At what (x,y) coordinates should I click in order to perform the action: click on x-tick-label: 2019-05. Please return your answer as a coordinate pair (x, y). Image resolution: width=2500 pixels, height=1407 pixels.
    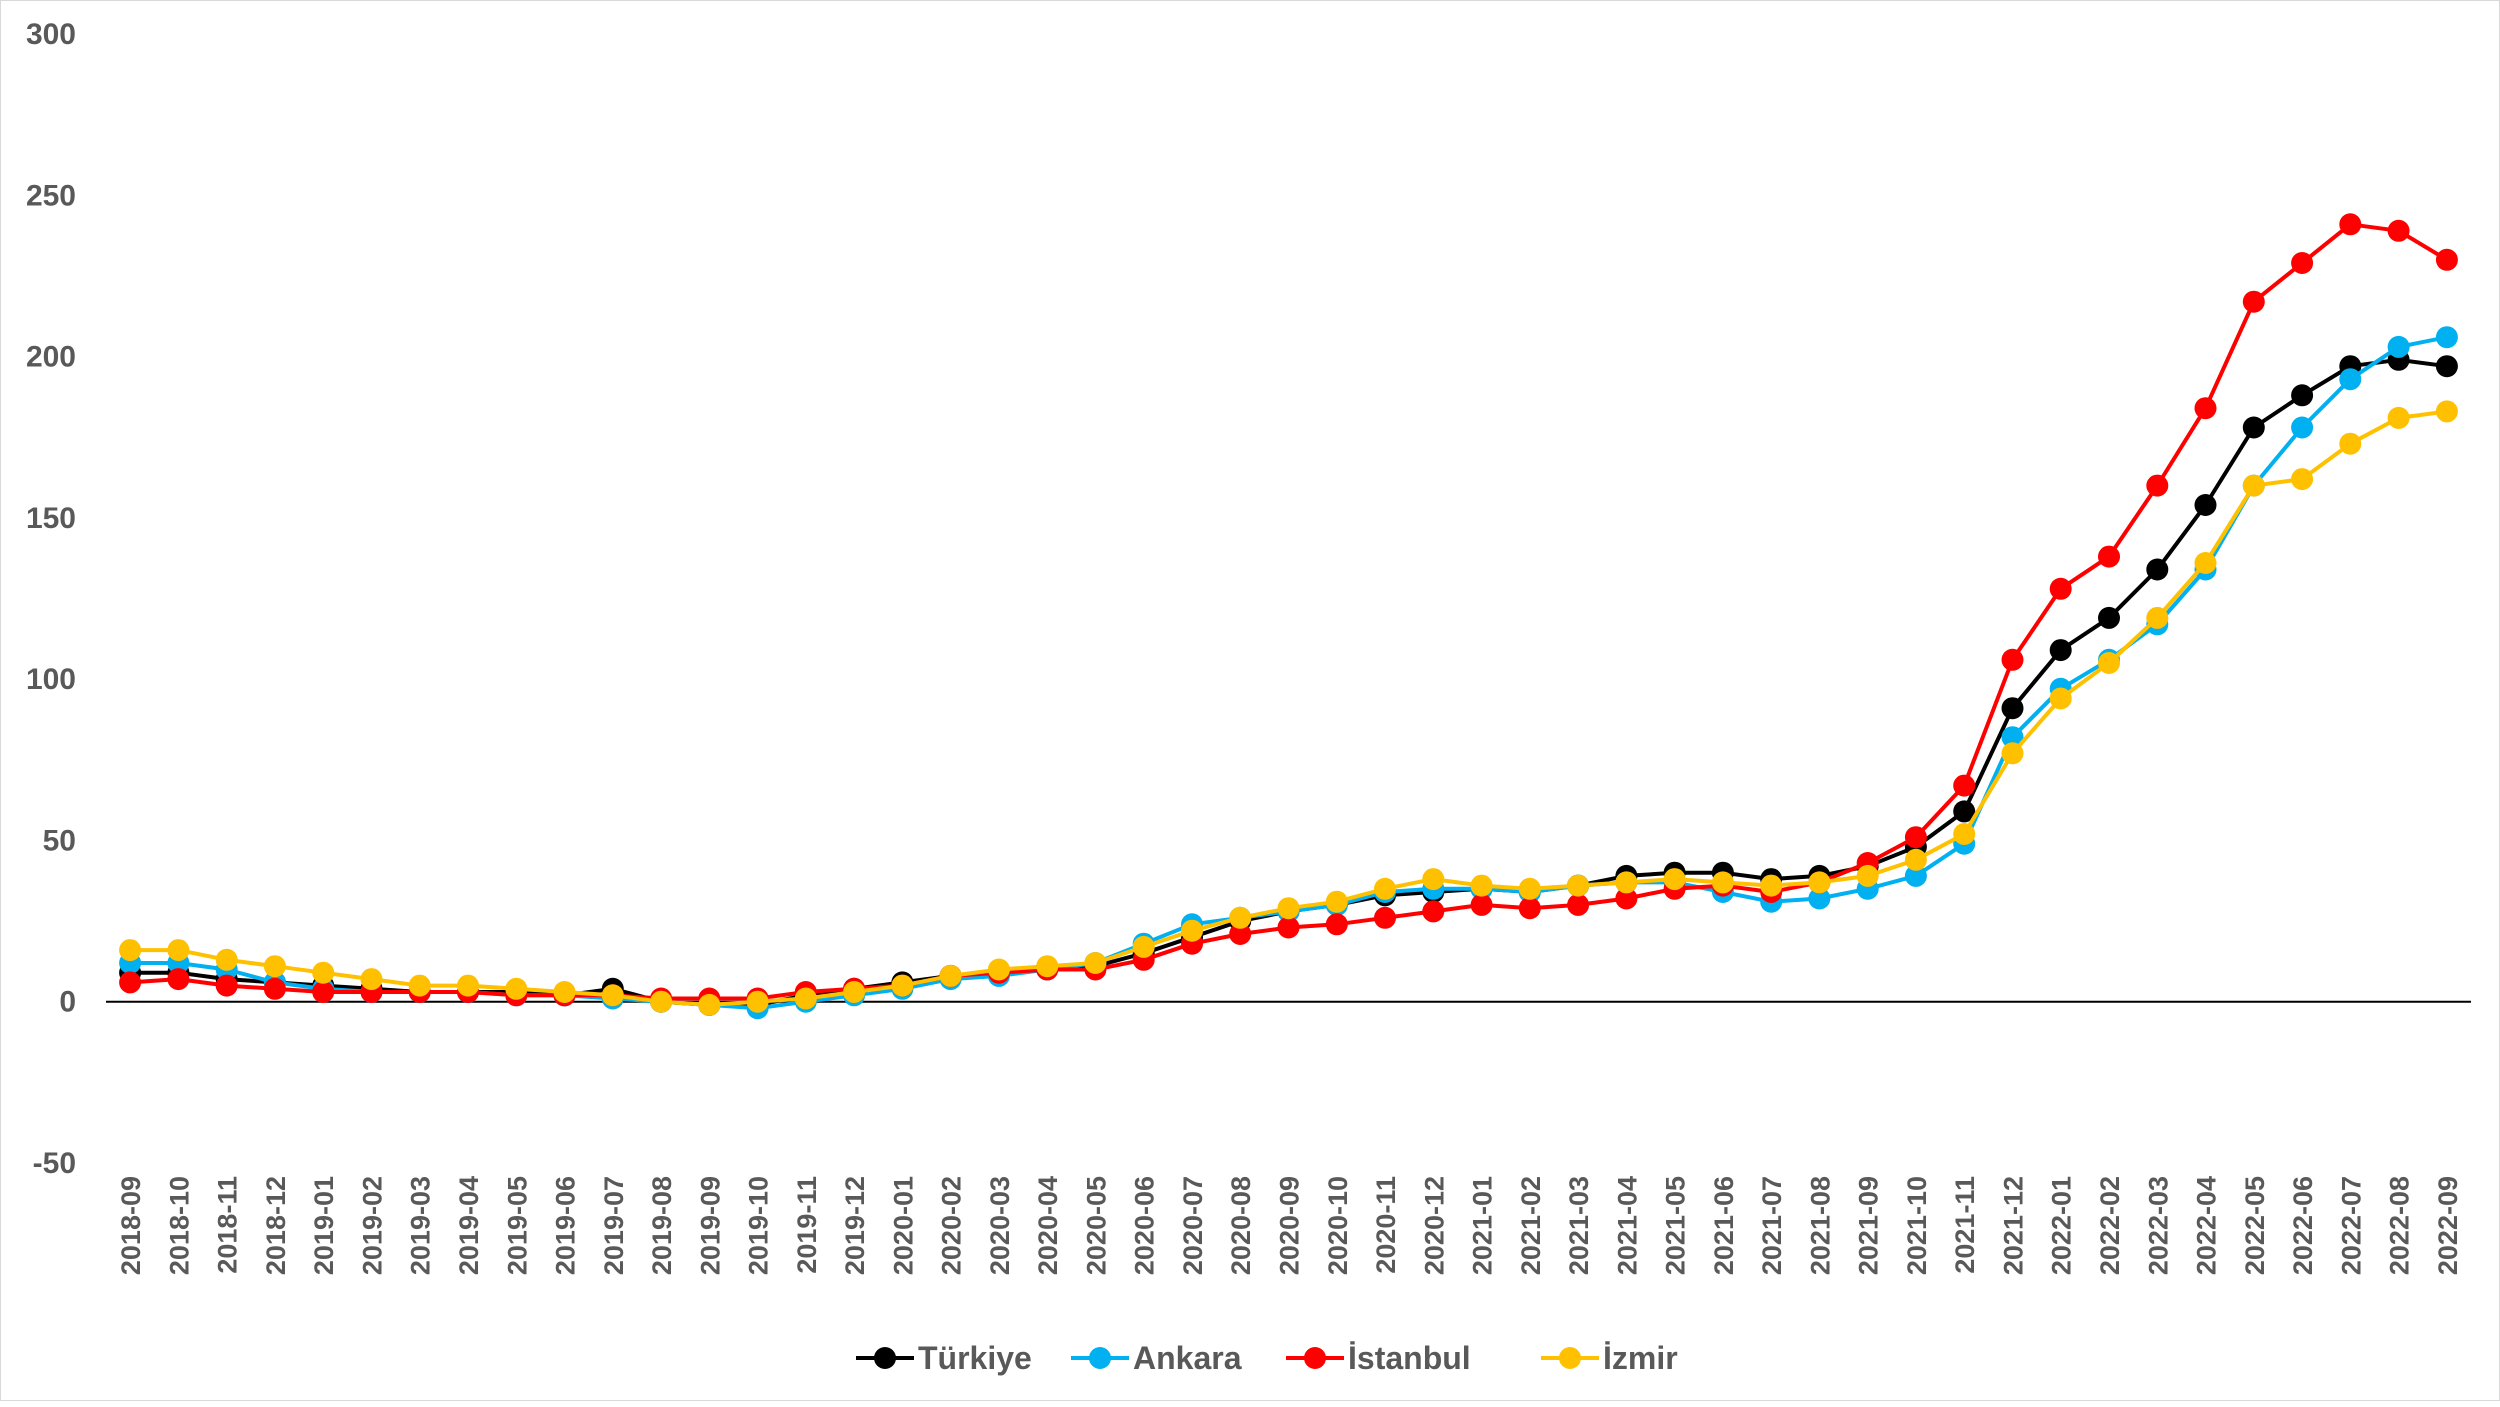
    Looking at the image, I should click on (517, 1225).